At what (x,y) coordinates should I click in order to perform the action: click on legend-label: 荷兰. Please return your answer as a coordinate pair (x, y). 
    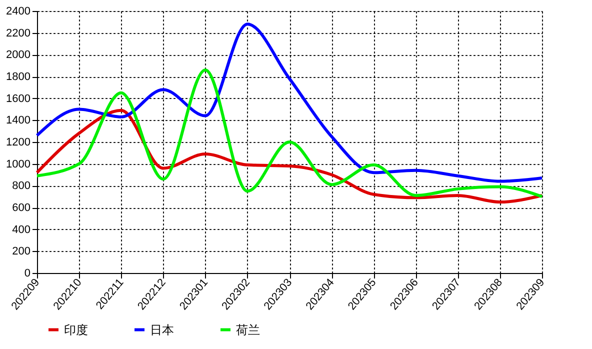
    Looking at the image, I should click on (248, 329).